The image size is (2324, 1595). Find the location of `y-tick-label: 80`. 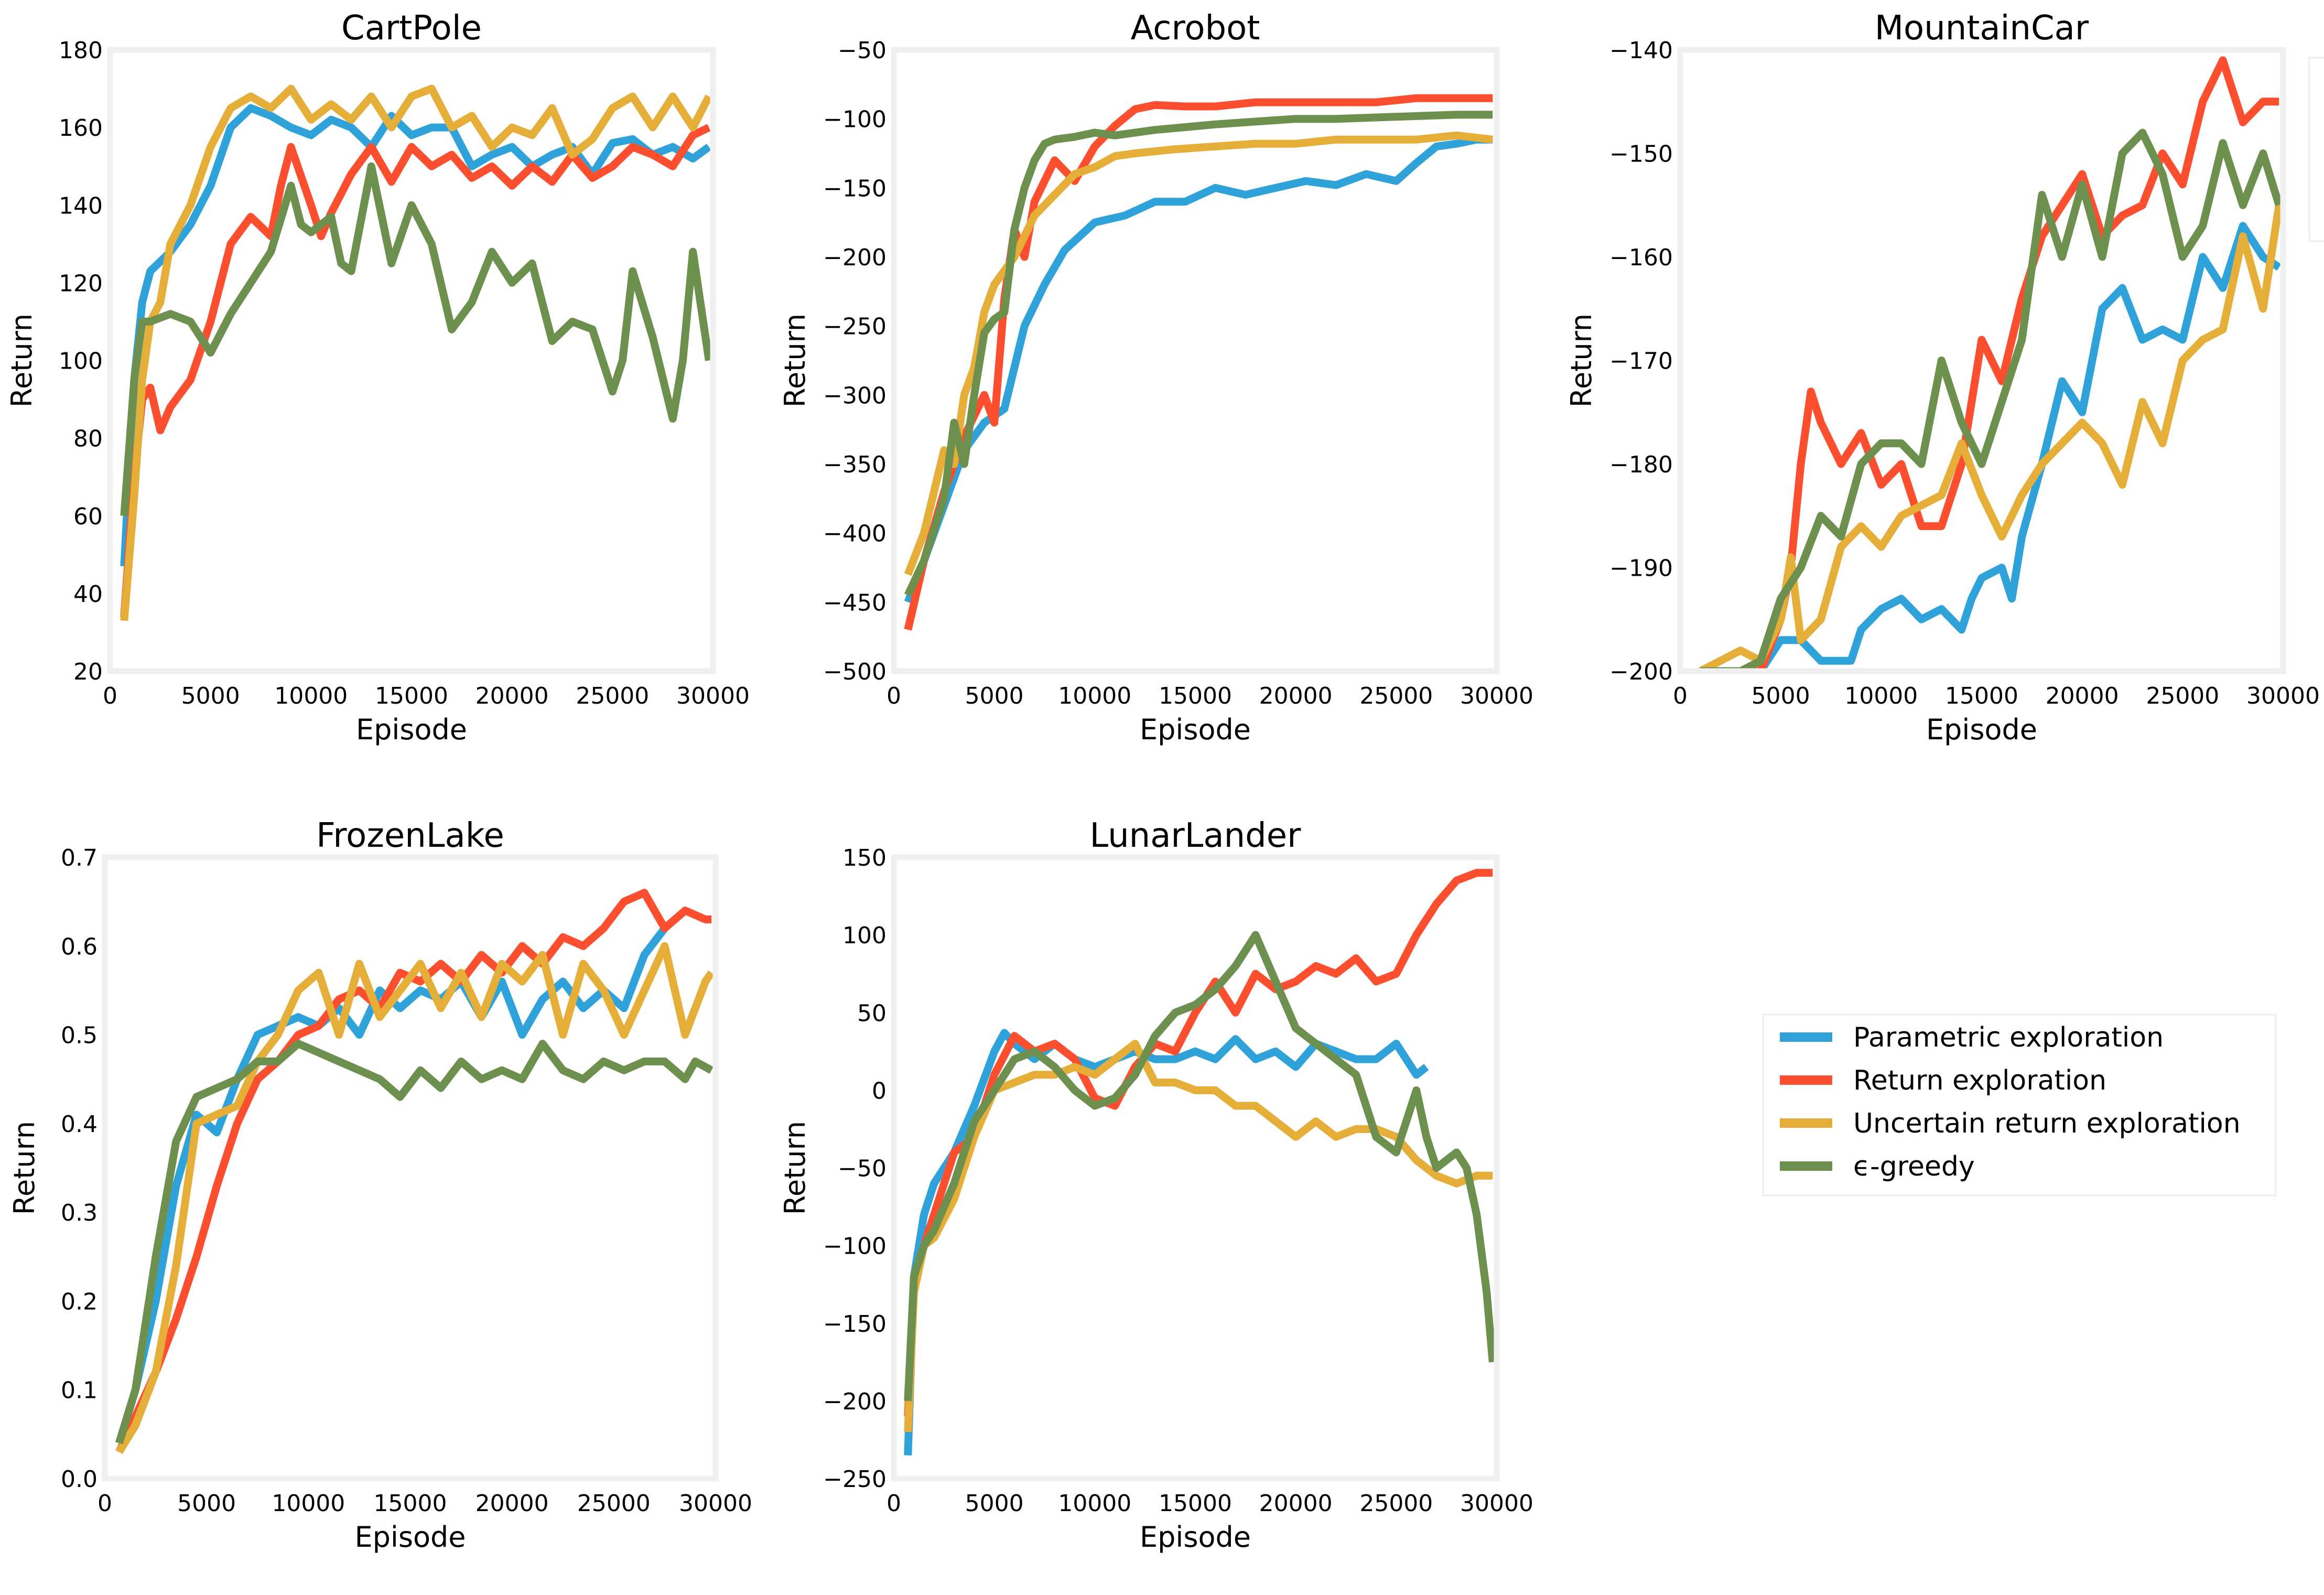

y-tick-label: 80 is located at coordinates (88, 439).